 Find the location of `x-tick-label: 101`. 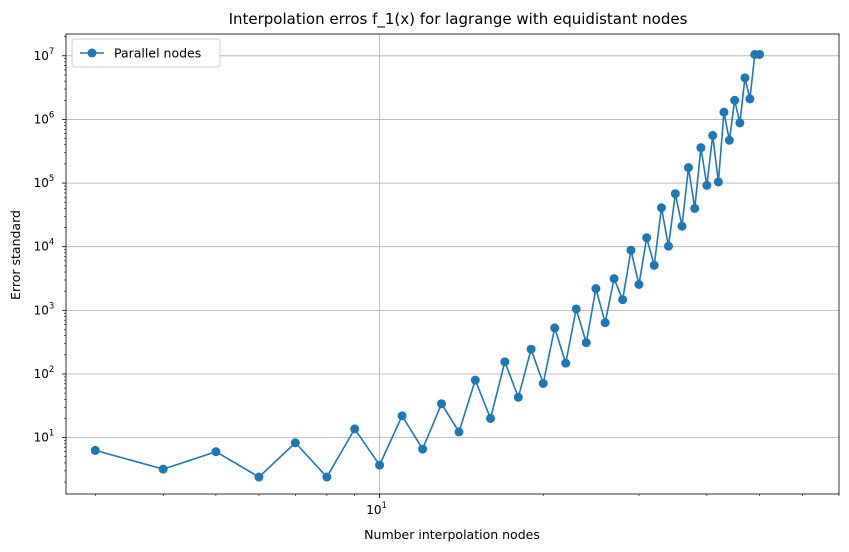

x-tick-label: 101 is located at coordinates (376, 509).